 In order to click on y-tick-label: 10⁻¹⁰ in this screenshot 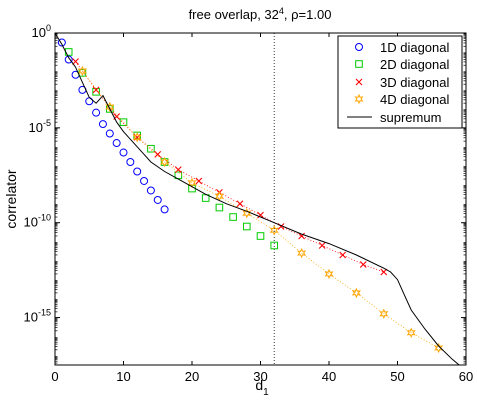, I will do `click(37, 221)`.